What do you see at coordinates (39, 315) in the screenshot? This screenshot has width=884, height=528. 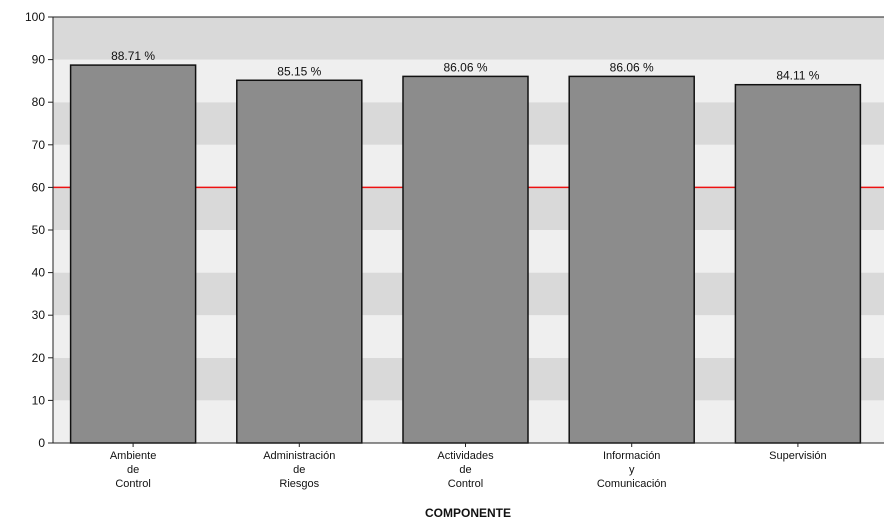 I see `y-tick-label: 30` at bounding box center [39, 315].